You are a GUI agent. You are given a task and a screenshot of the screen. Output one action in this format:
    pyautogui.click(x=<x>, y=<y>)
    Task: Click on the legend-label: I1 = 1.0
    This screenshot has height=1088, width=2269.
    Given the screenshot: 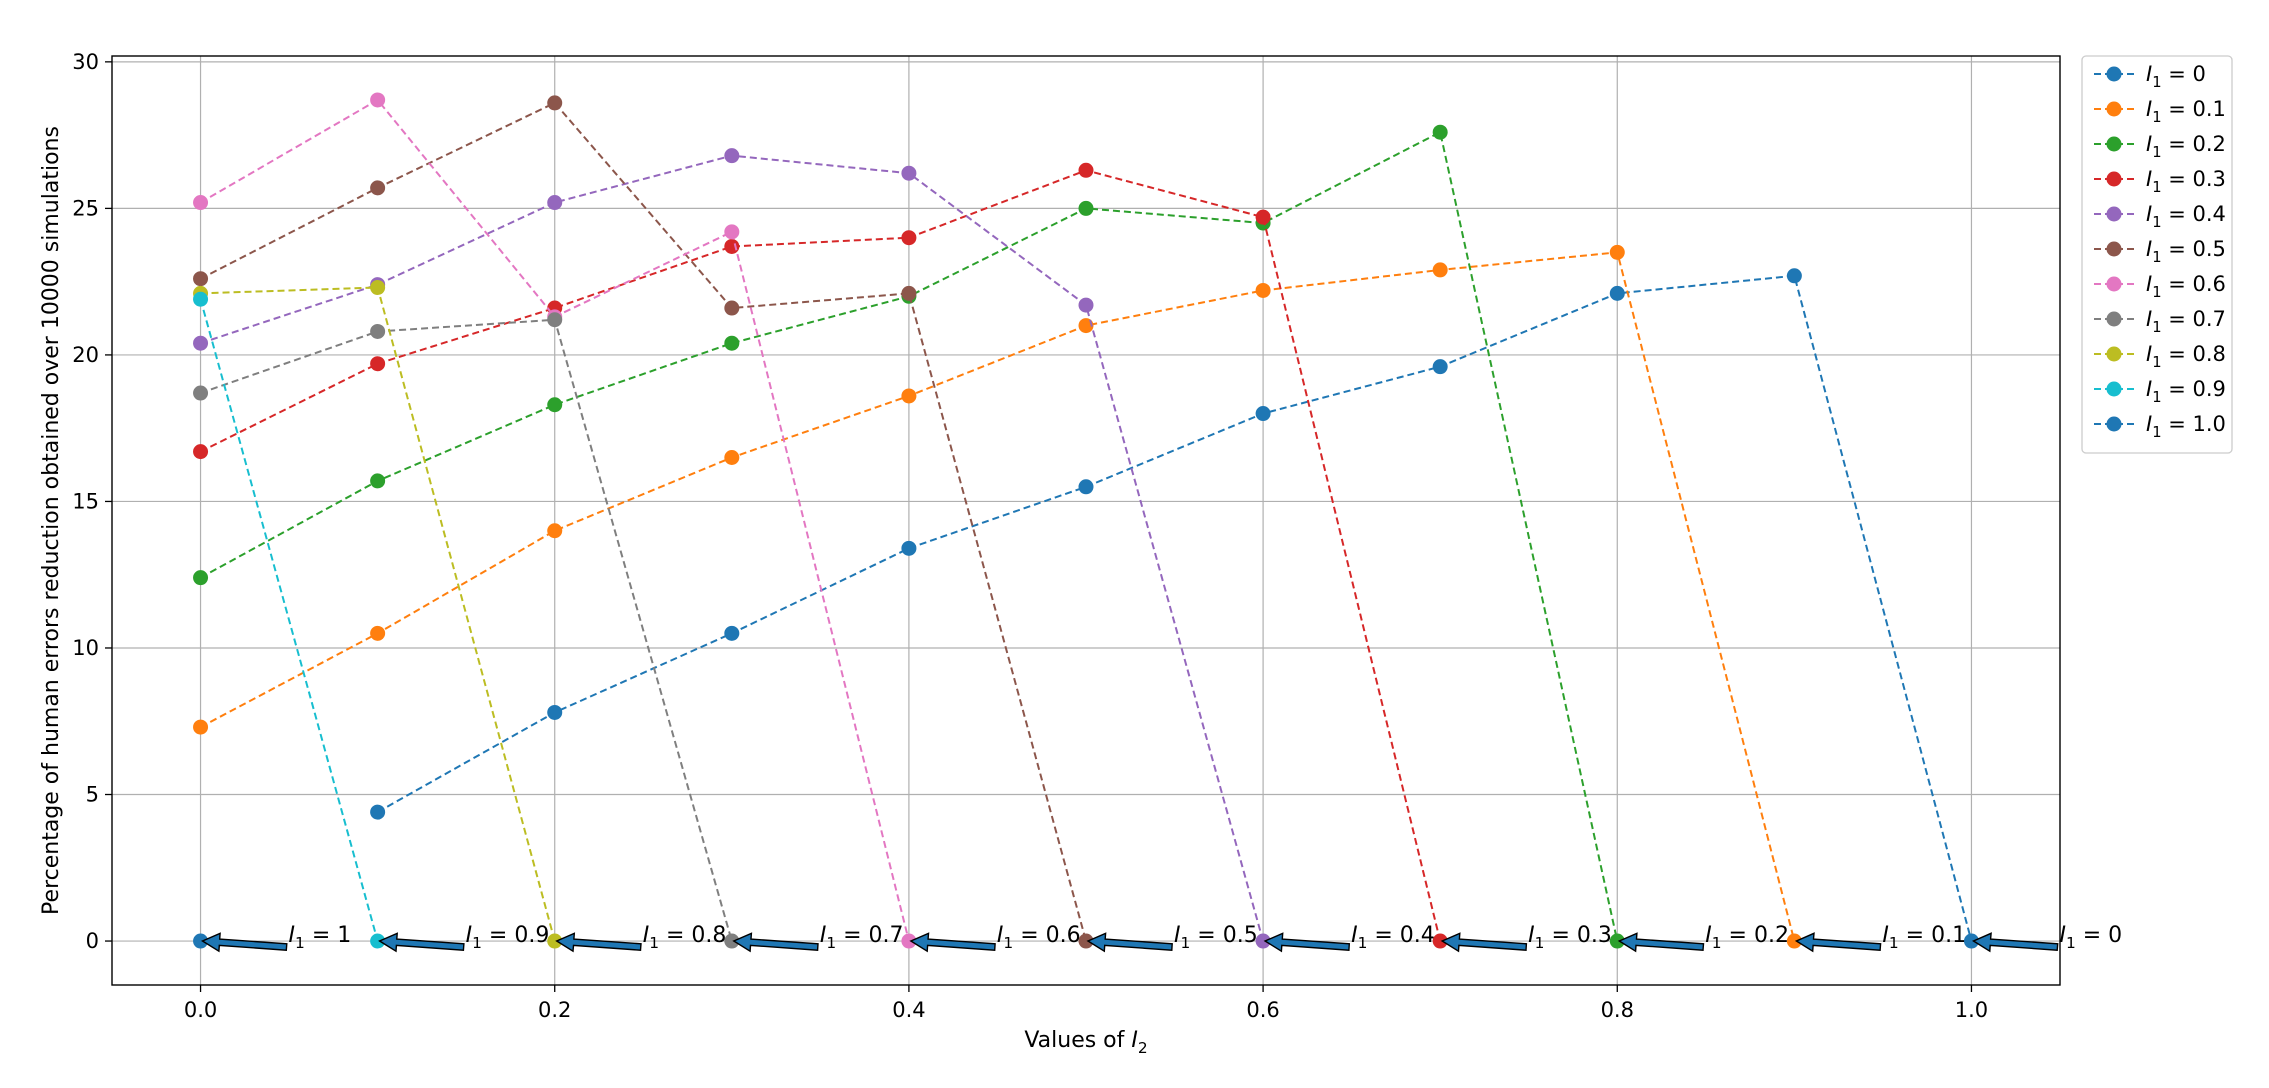 What is the action you would take?
    pyautogui.click(x=2186, y=426)
    